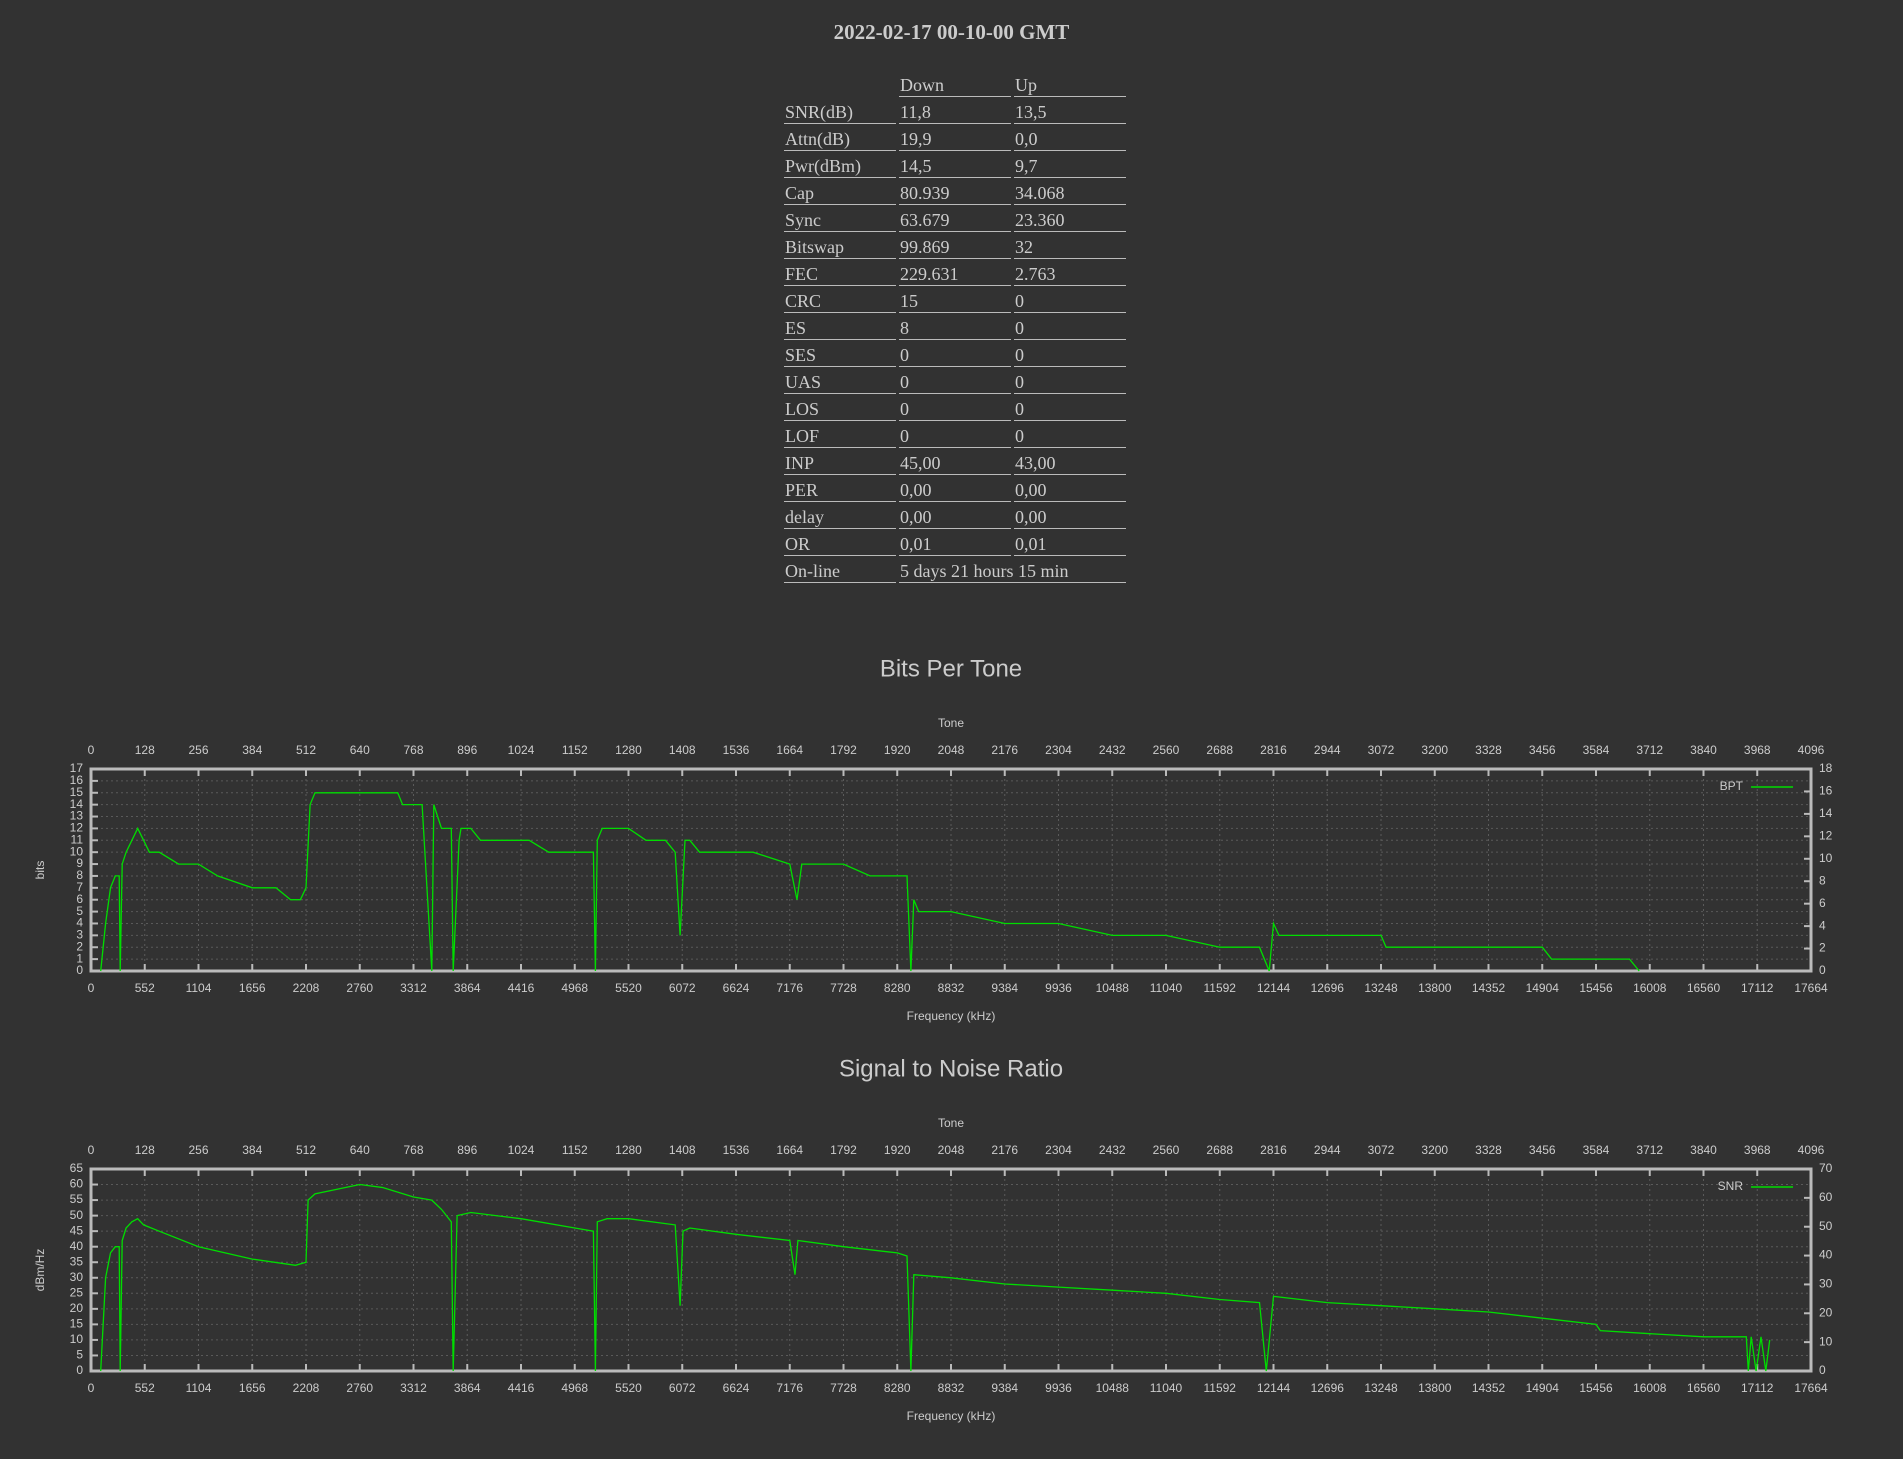 The image size is (1903, 1459). I want to click on x-tick-label: 6072, so click(682, 1388).